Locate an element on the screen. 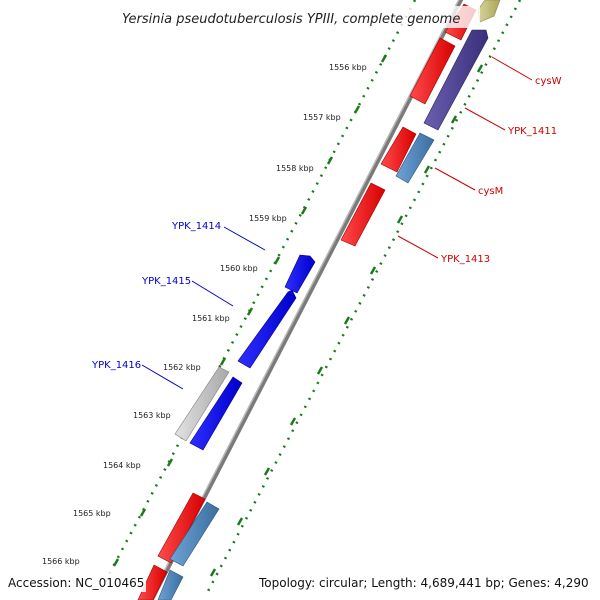 The image size is (600, 600). accession-text: Accession: NC_010465 is located at coordinates (76, 583).